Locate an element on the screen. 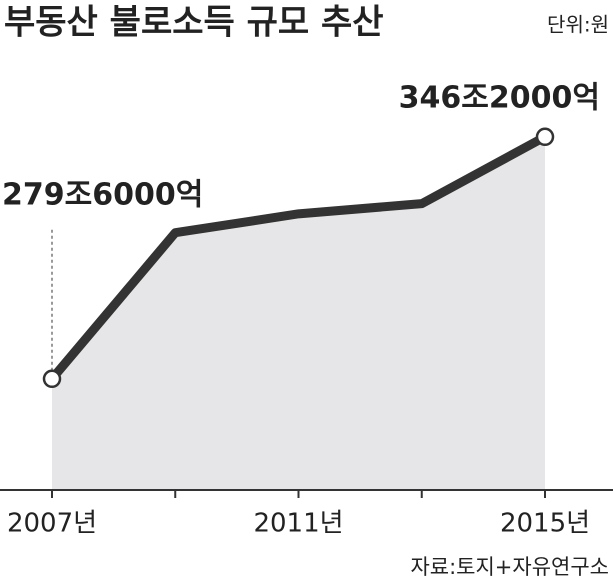  x-tick-label: 2007년 is located at coordinates (52, 524).